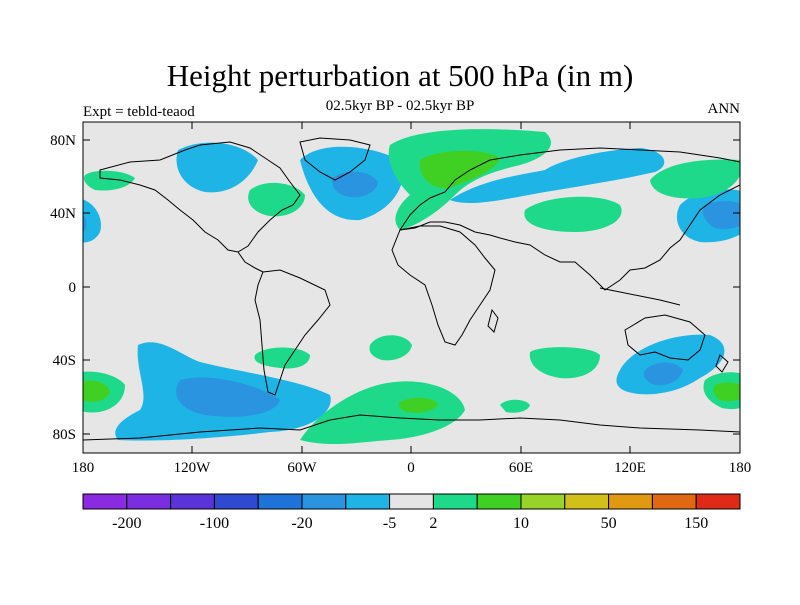  What do you see at coordinates (301, 523) in the screenshot?
I see `colorbar-label: -20` at bounding box center [301, 523].